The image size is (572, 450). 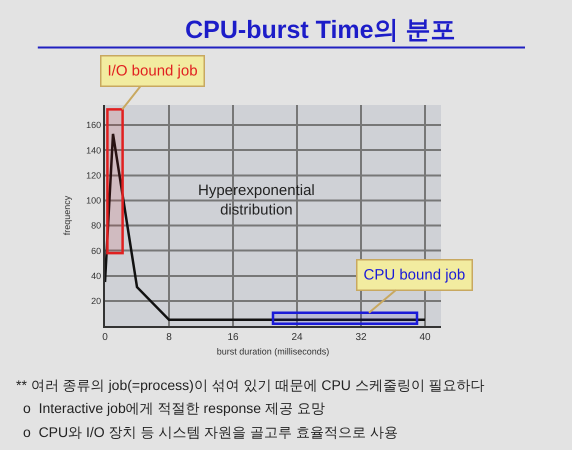 I want to click on y-tick-label: 60, so click(x=96, y=251).